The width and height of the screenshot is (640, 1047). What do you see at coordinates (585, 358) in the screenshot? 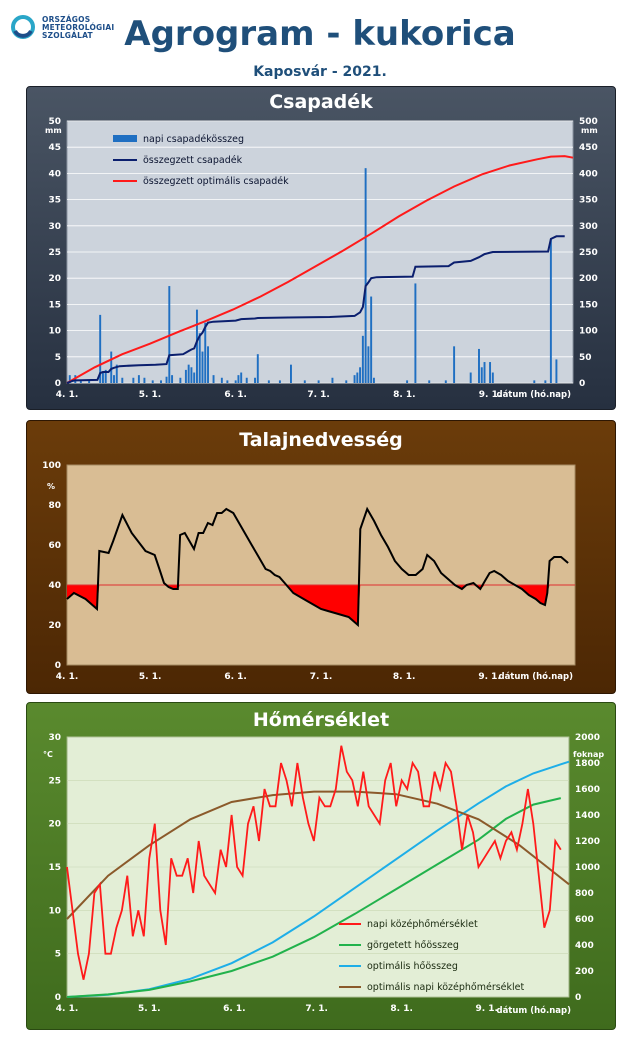
I see `y-right-tick-label: 50` at bounding box center [585, 358].